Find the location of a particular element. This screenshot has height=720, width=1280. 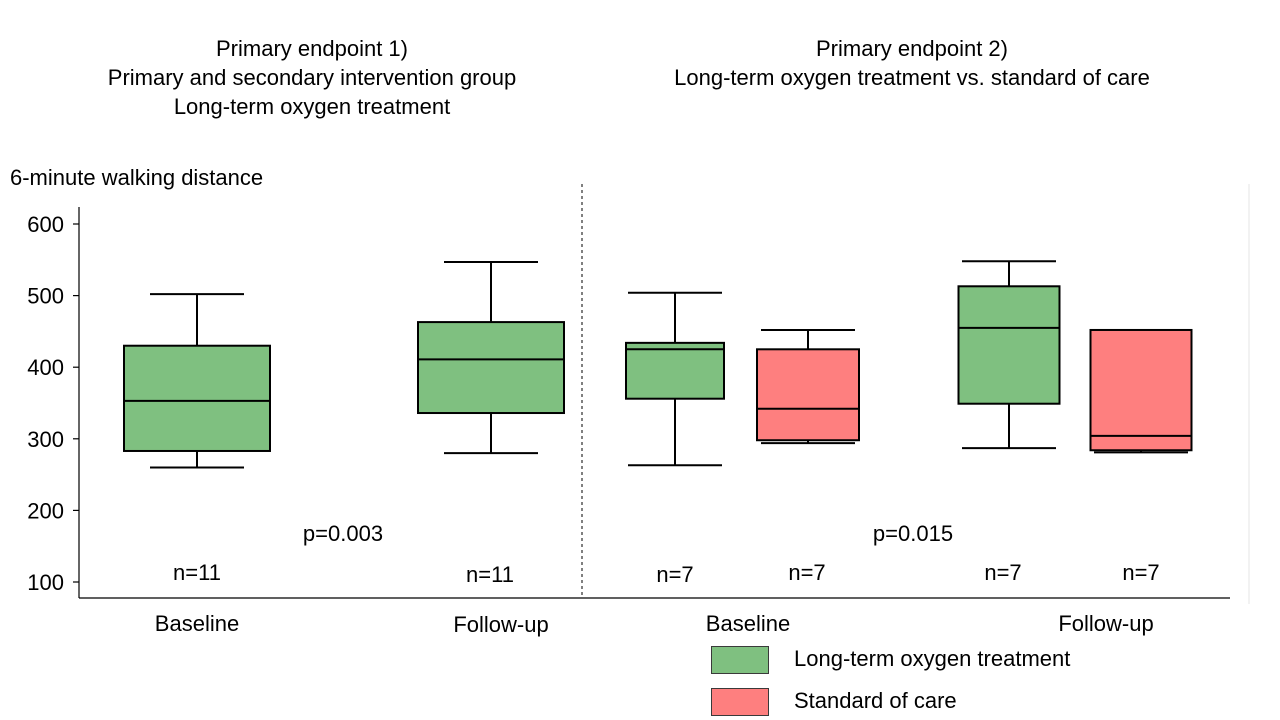

y-tick-label: 600 is located at coordinates (45, 224).